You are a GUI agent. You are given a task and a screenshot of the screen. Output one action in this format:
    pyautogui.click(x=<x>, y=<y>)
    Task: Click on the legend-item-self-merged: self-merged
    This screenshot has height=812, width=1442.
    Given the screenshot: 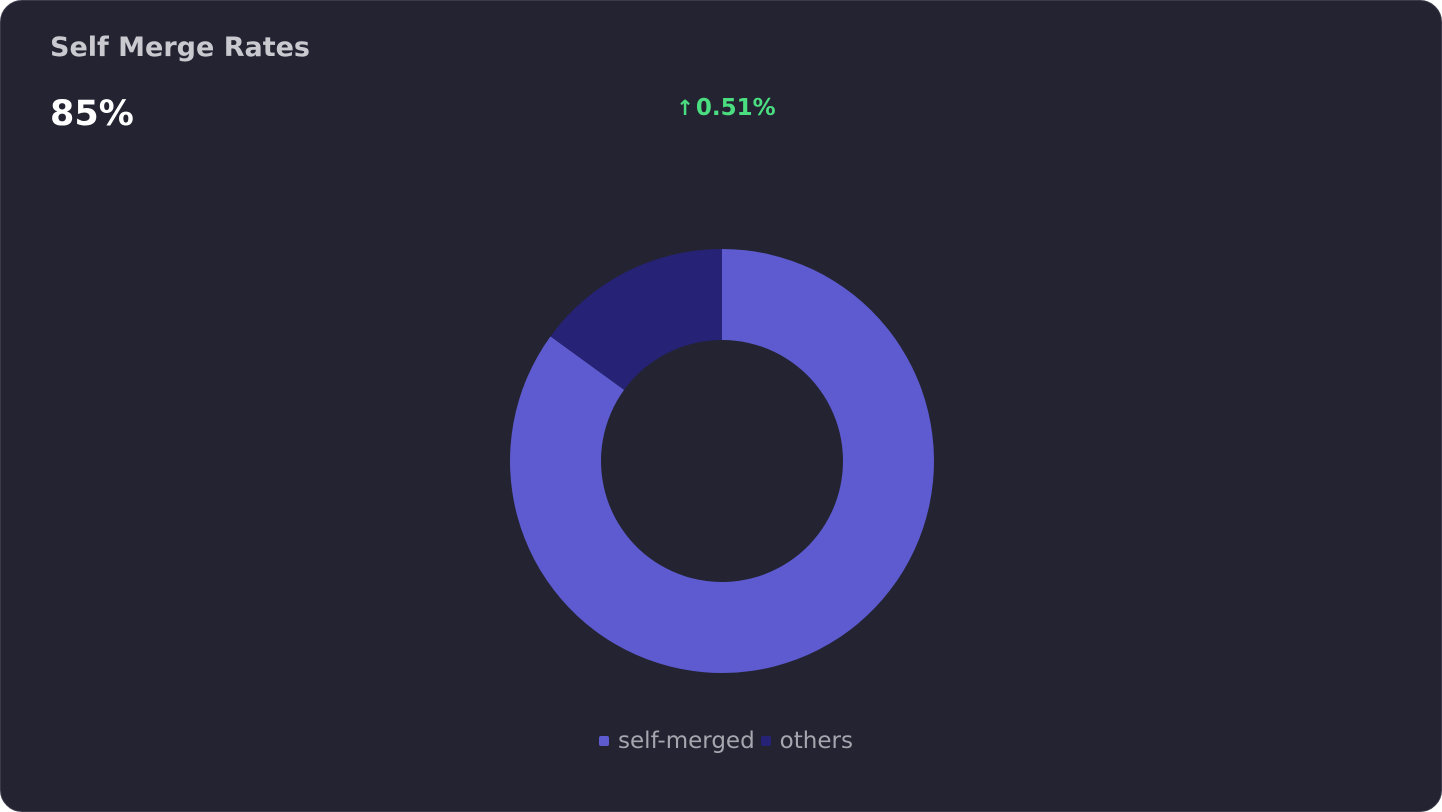 What is the action you would take?
    pyautogui.click(x=677, y=741)
    